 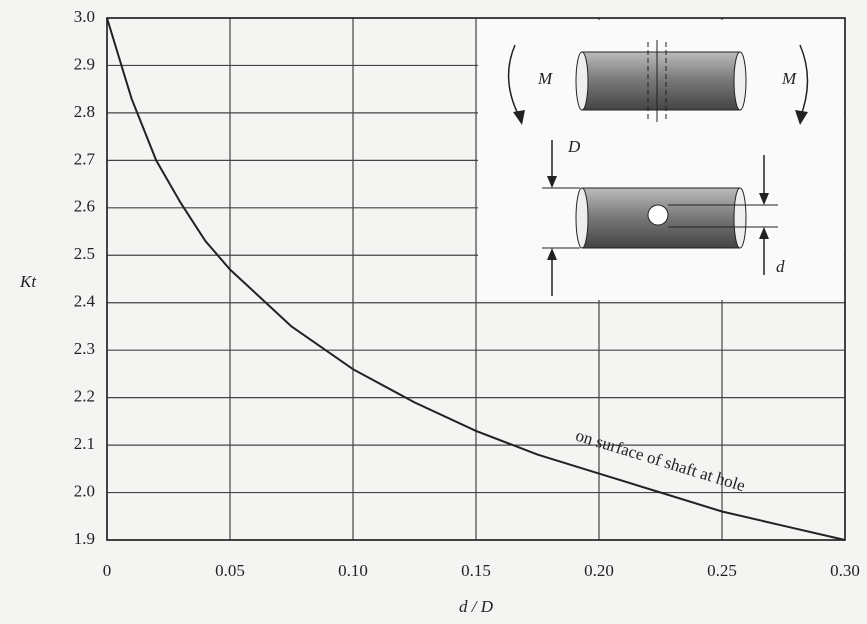 I want to click on y-tick-label: 2.9, so click(x=84, y=63).